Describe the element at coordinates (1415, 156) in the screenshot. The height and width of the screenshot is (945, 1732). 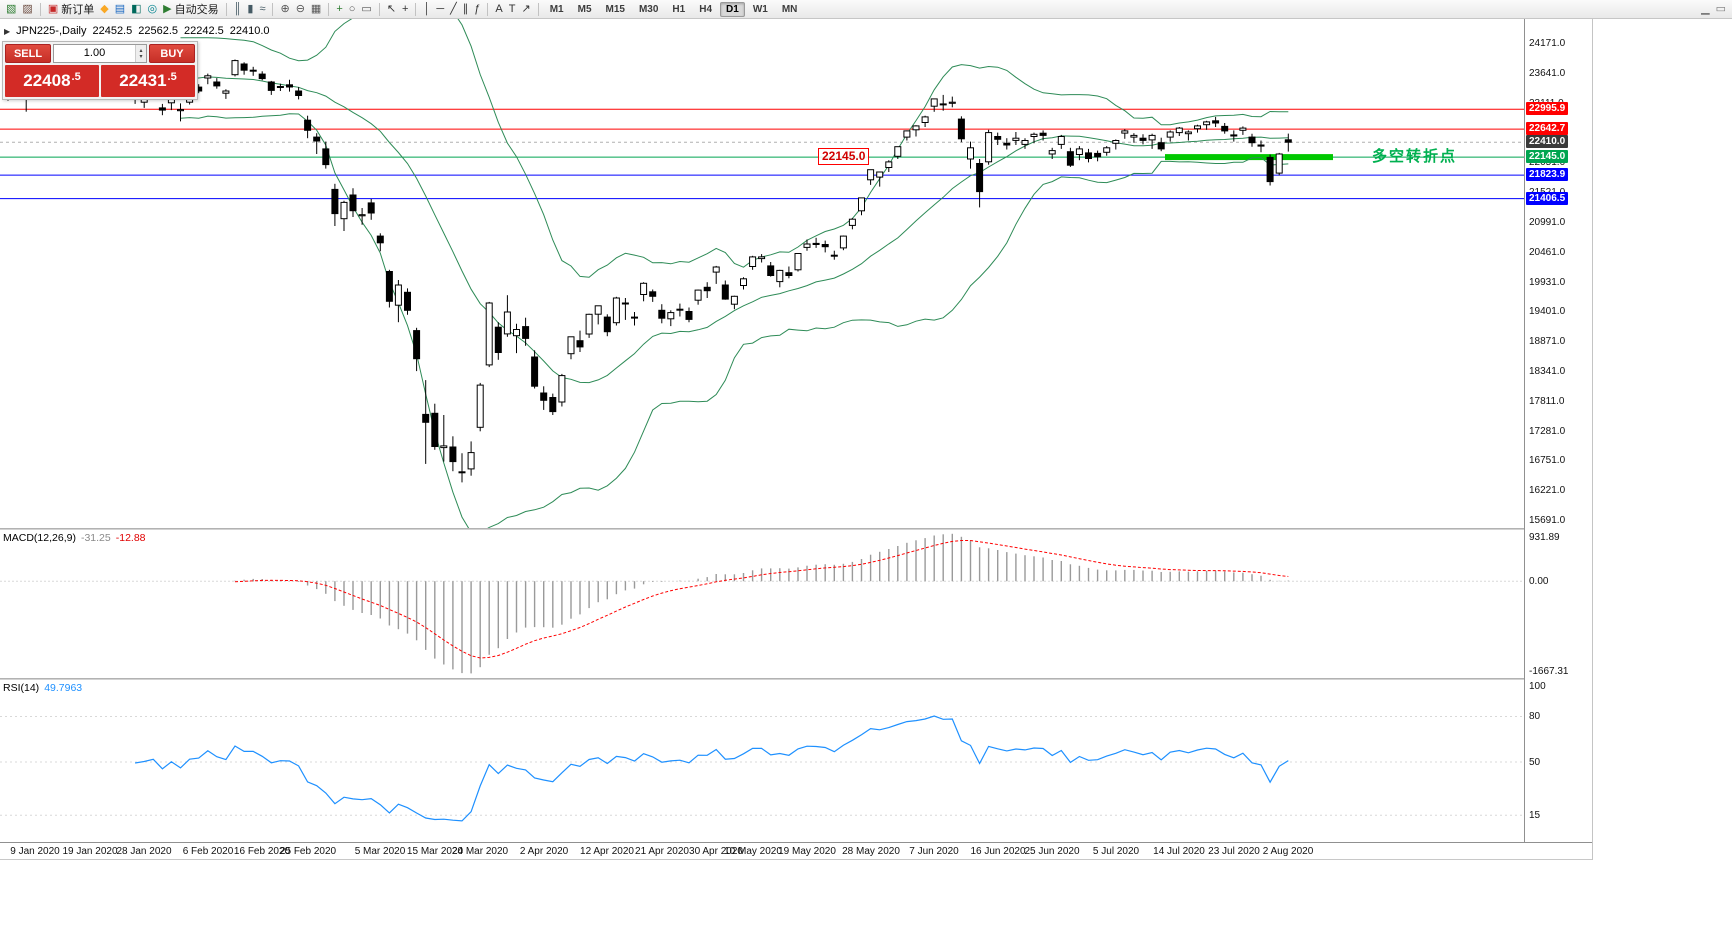
I see `chart-annotation-text: 多空转折点` at that location.